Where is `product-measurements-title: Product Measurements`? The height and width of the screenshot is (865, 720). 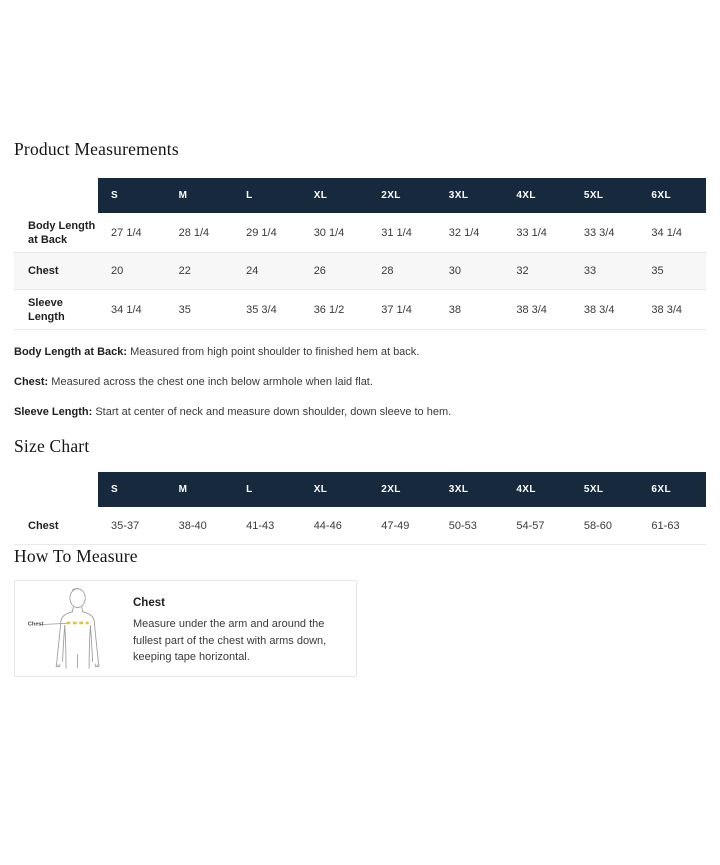
product-measurements-title: Product Measurements is located at coordinates (96, 149).